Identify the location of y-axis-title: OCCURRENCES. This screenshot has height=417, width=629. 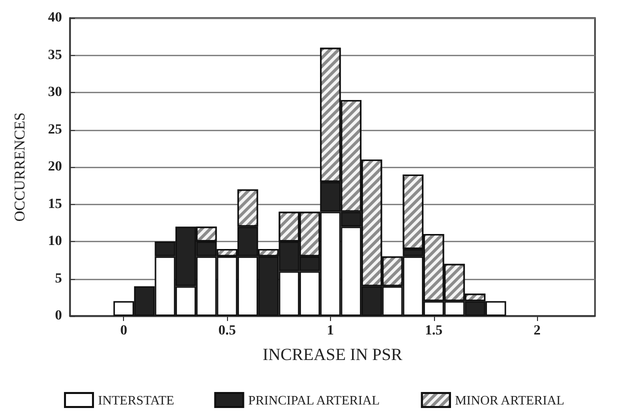
(20, 167).